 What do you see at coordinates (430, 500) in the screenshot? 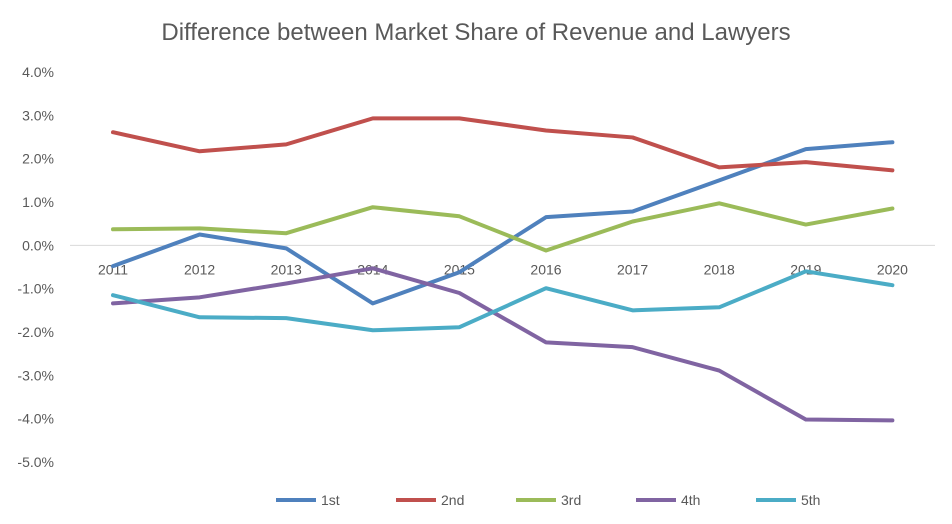
I see `legend-item-2nd: 2nd` at bounding box center [430, 500].